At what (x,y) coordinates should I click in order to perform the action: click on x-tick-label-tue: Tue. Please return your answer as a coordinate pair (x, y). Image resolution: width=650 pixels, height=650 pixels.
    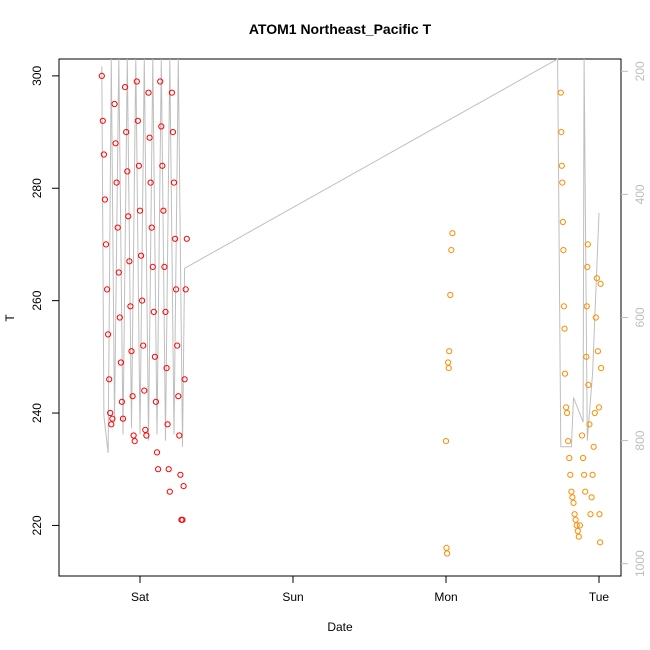
    Looking at the image, I should click on (599, 597).